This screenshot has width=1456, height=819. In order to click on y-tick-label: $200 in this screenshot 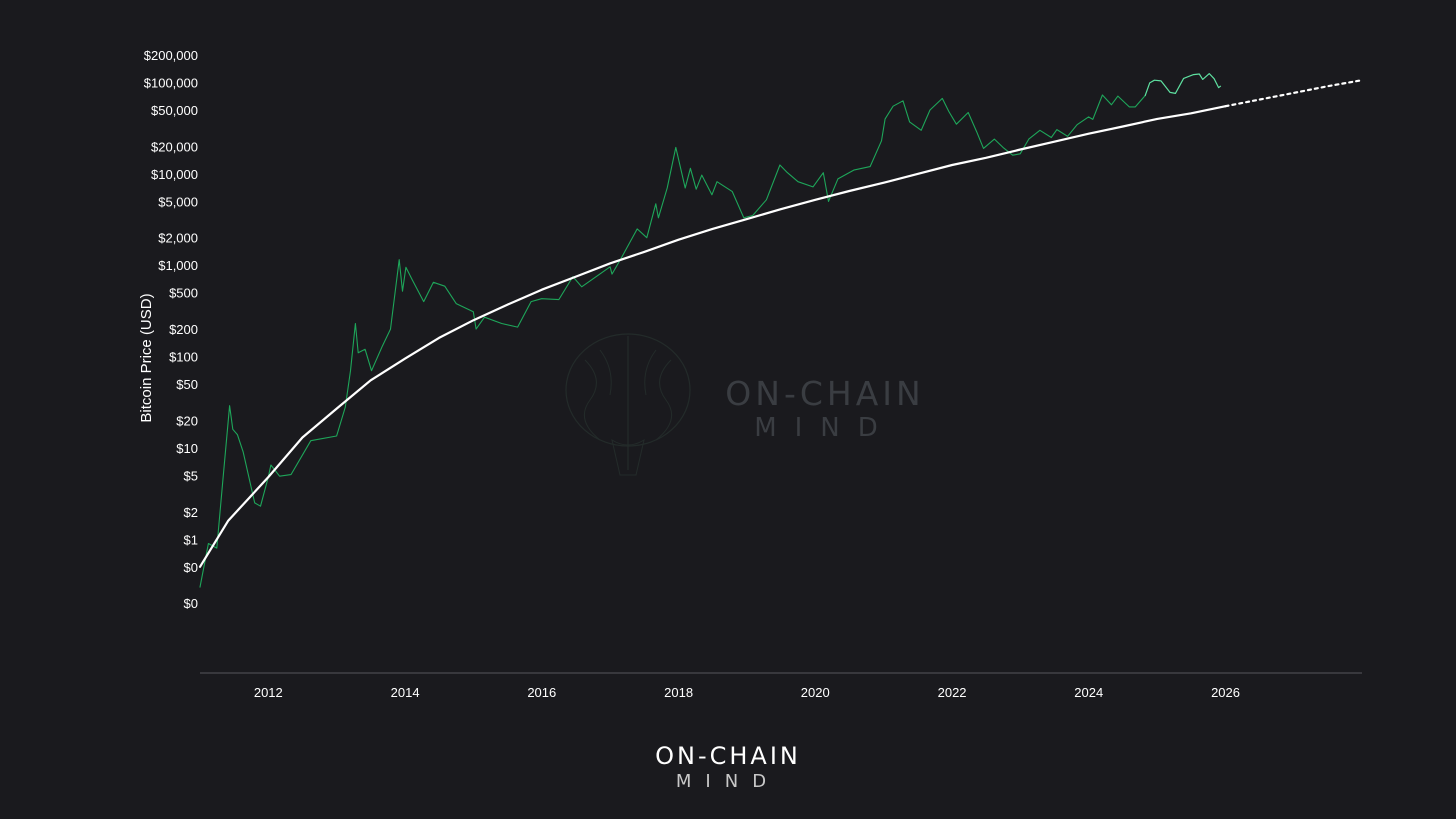, I will do `click(183, 329)`.